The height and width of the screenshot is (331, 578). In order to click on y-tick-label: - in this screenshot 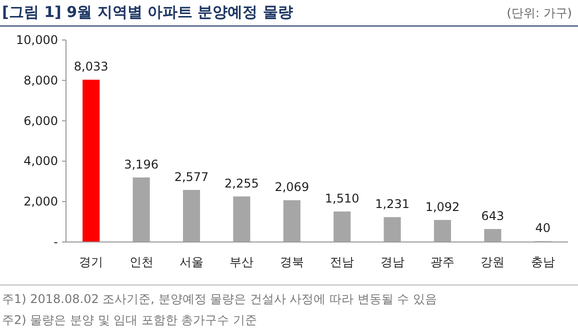, I will do `click(56, 242)`.